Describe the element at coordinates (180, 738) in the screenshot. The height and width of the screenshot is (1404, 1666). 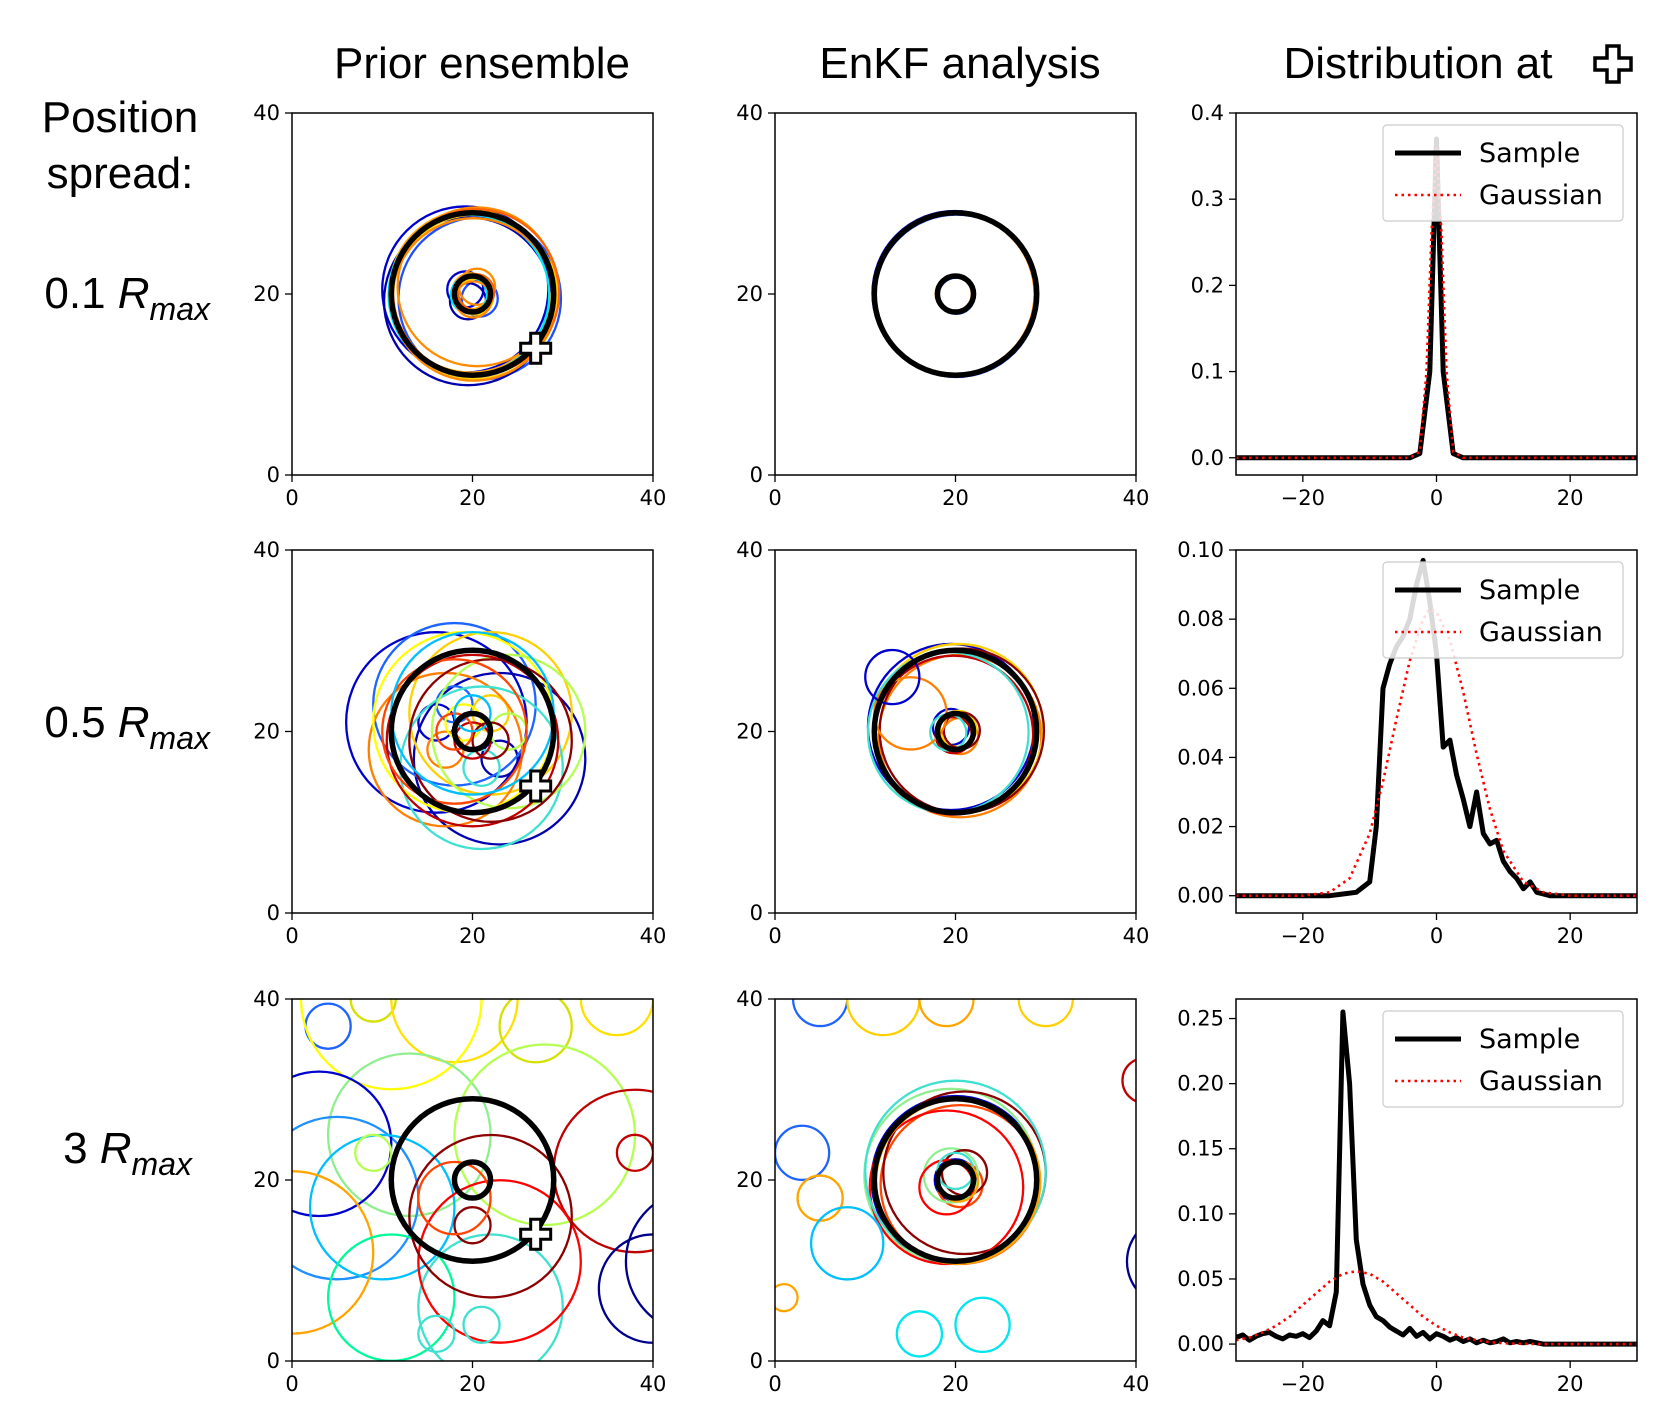
I see `row-label-1-subscript: max` at that location.